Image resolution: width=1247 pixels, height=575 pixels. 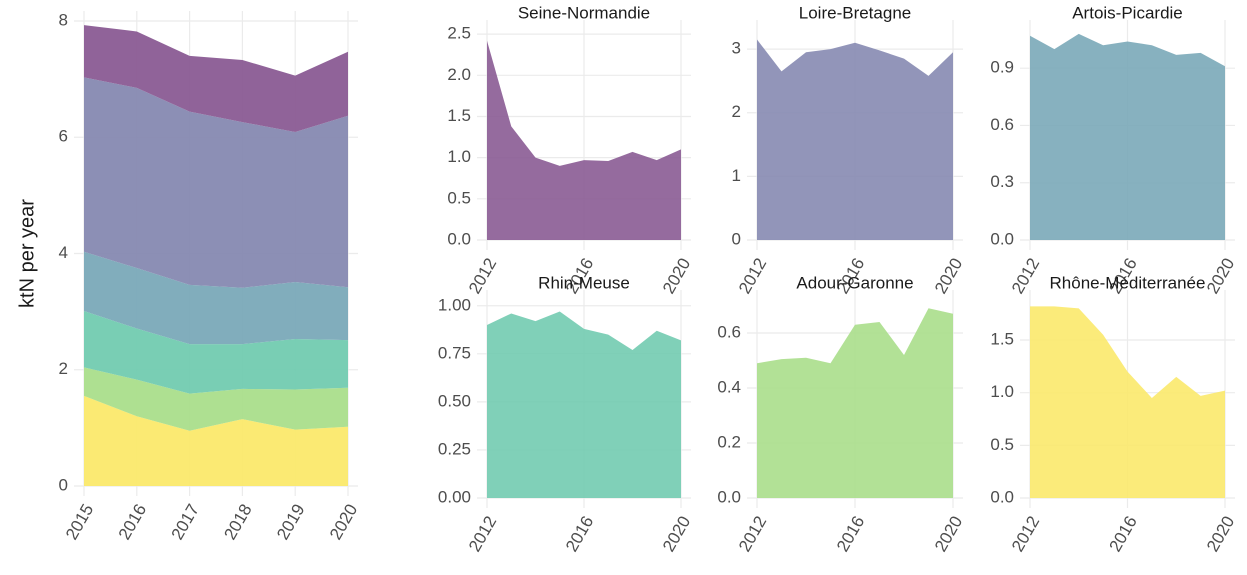 I want to click on y-tick-label: 2.5, so click(x=459, y=33).